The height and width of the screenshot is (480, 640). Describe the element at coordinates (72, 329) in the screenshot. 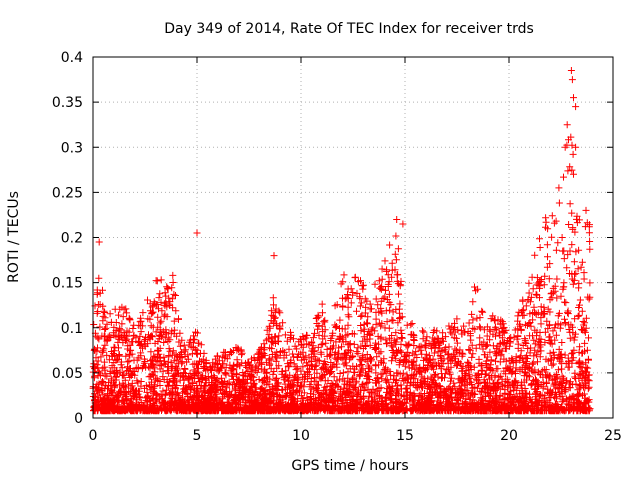

I see `y-tick-label: 0.1` at that location.